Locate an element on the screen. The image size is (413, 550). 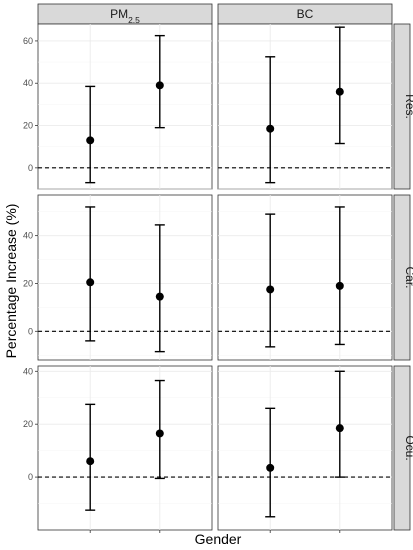
column-strip-label: BC is located at coordinates (305, 14).